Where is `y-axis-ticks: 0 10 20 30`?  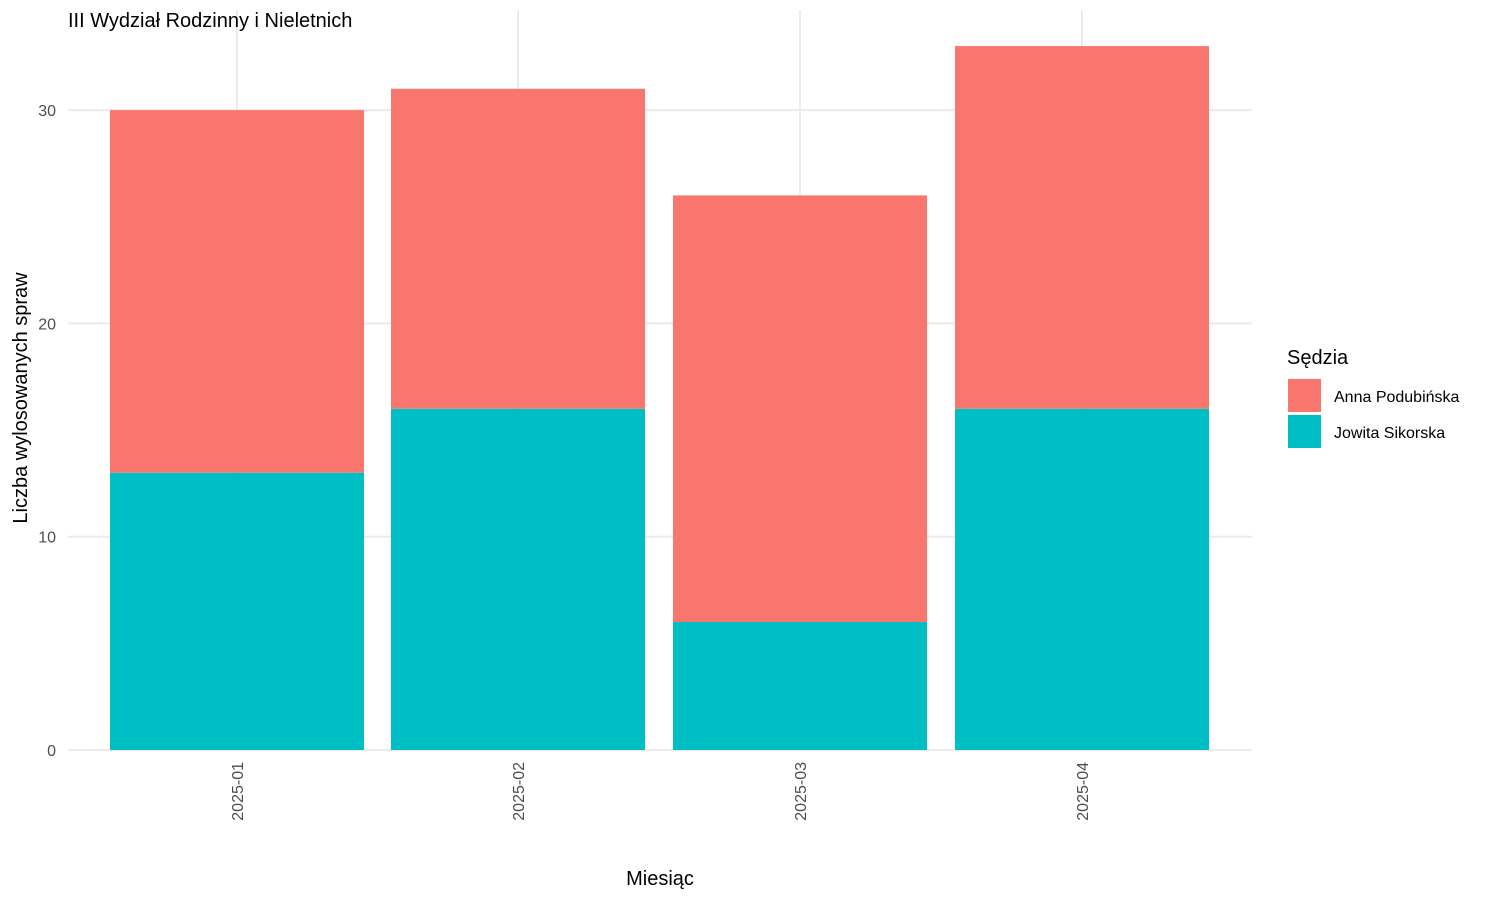 y-axis-ticks: 0 10 20 30 is located at coordinates (47, 431).